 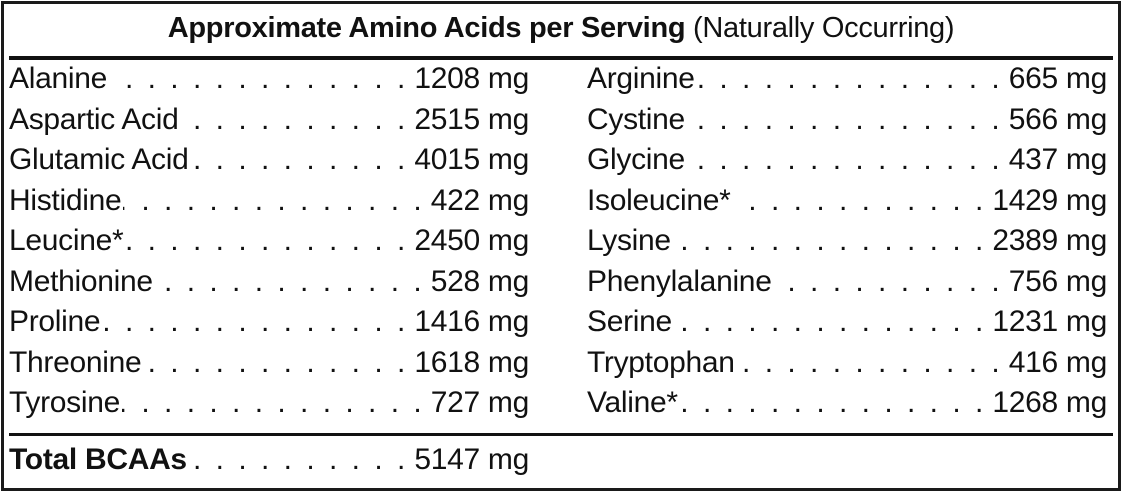 What do you see at coordinates (661, 362) in the screenshot?
I see `amino-acid-name: Tryptophan` at bounding box center [661, 362].